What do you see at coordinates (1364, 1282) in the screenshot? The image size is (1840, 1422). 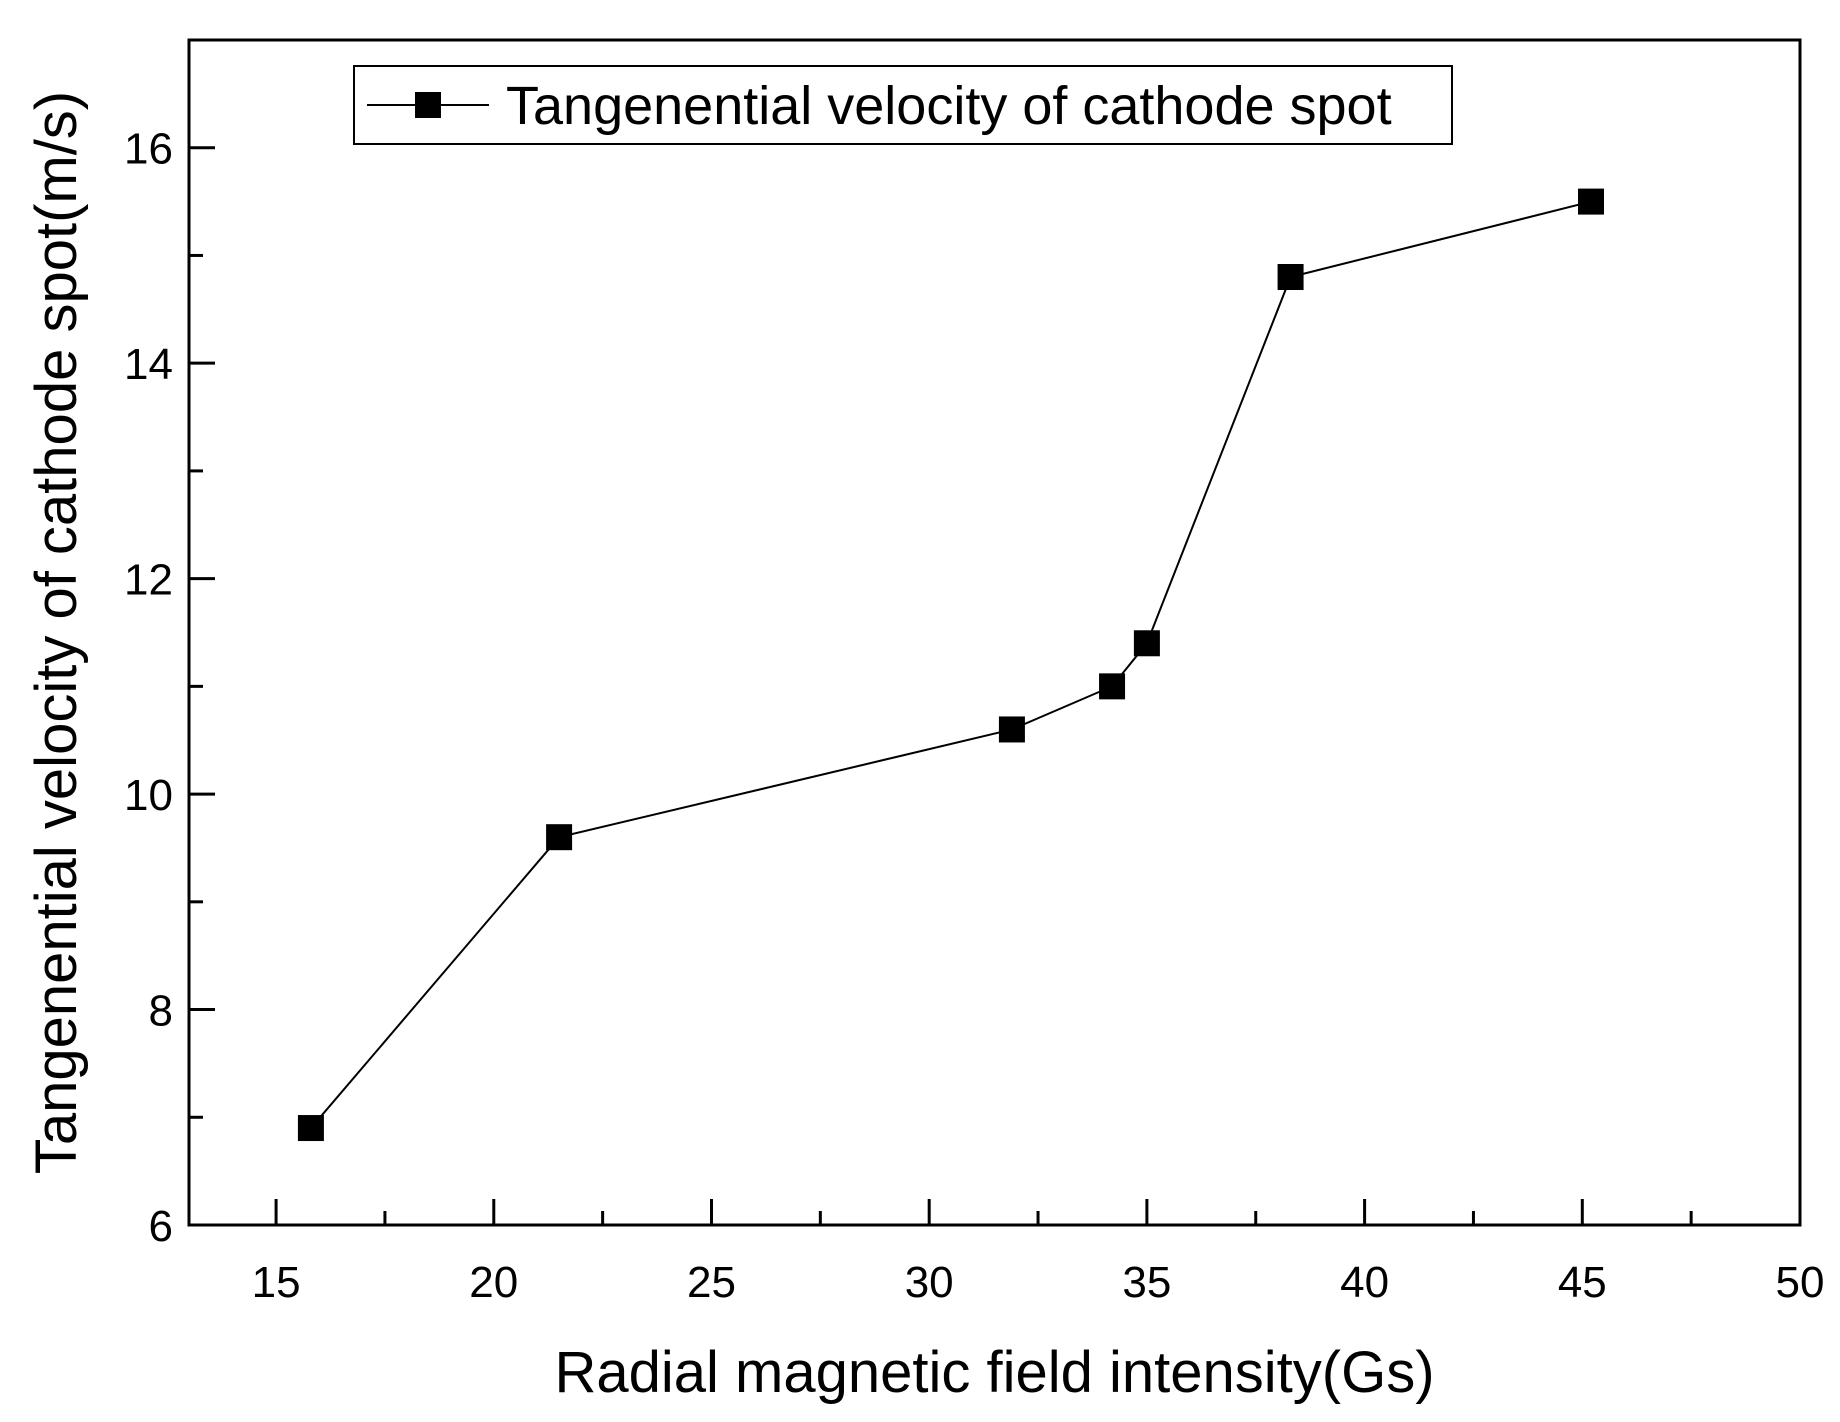 I see `x-tick-label: 40` at bounding box center [1364, 1282].